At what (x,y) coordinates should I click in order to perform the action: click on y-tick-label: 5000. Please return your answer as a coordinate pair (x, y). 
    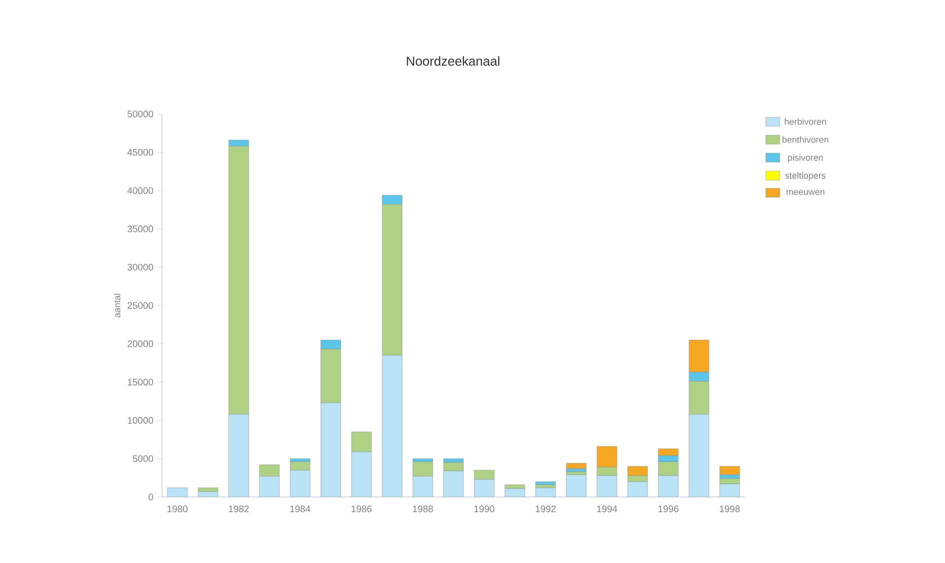
    Looking at the image, I should click on (143, 458).